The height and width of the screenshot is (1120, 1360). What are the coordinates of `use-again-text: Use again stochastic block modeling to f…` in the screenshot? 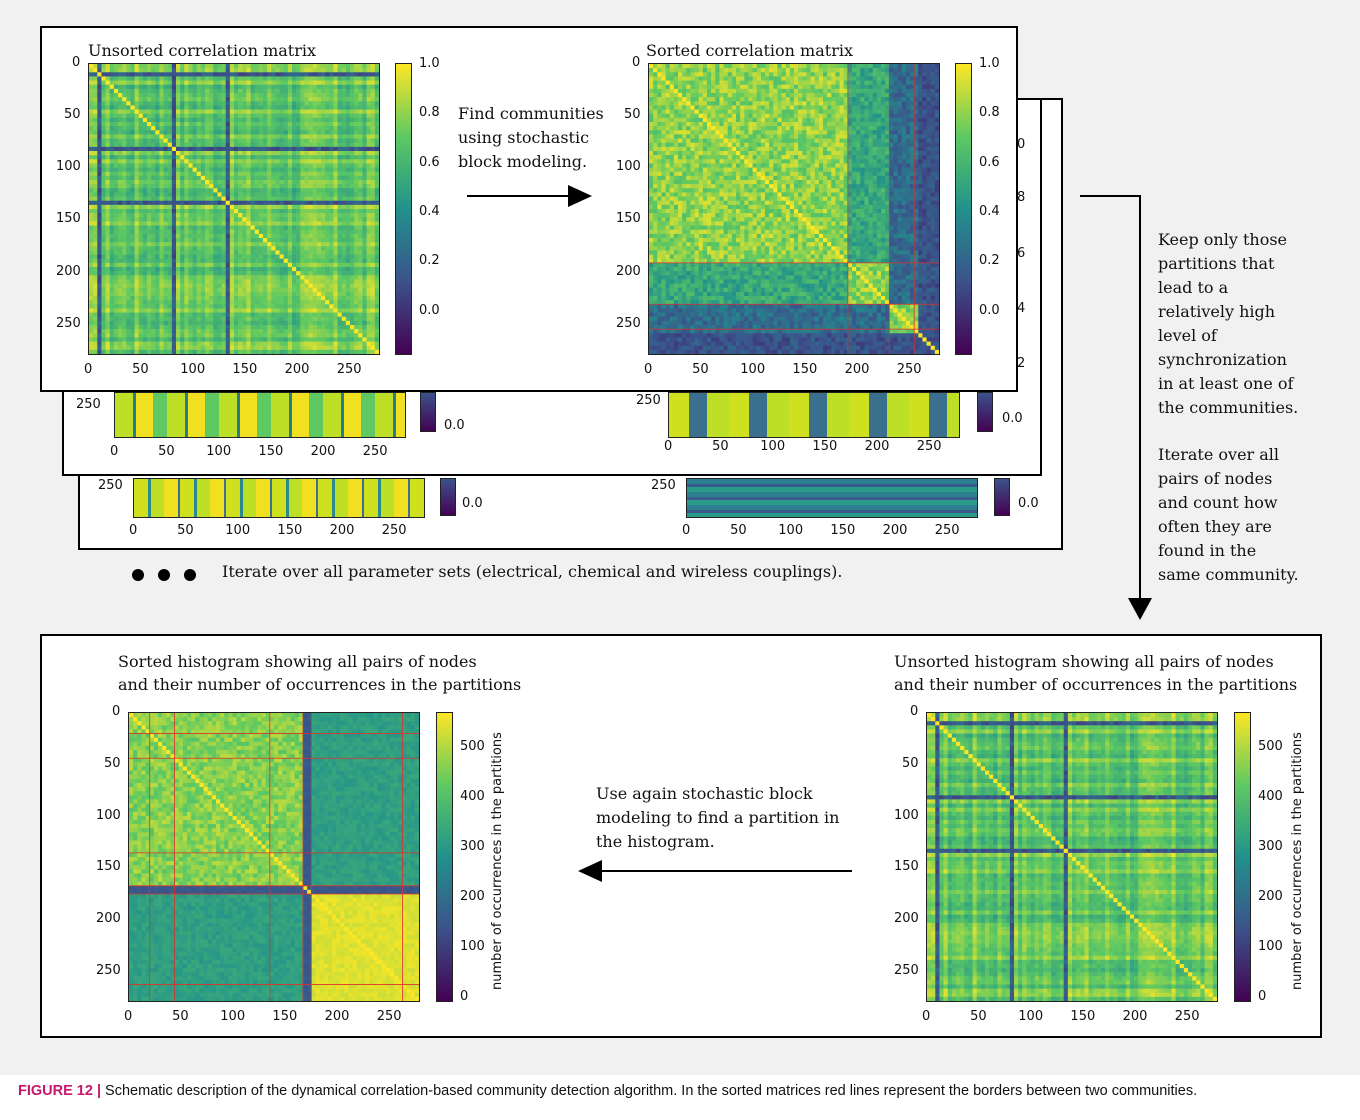 It's located at (717, 818).